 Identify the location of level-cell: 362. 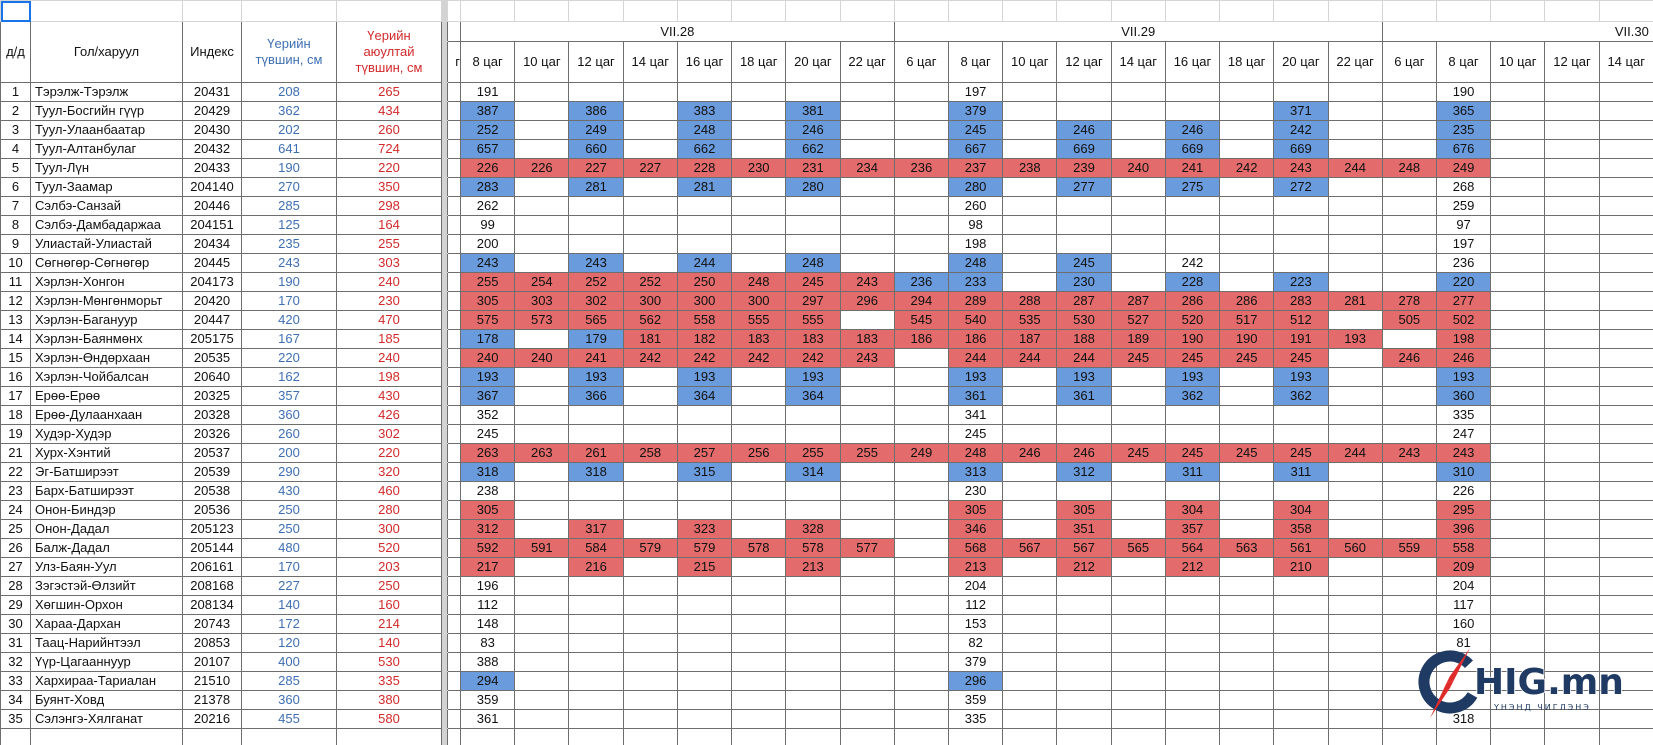
(1192, 396).